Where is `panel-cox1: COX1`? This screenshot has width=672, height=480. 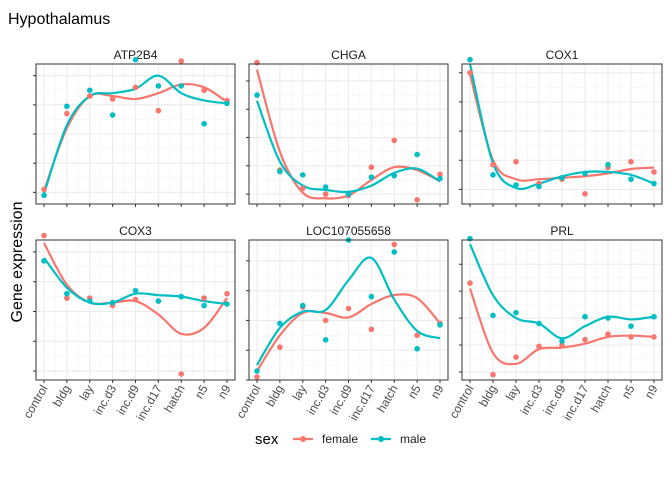 panel-cox1: COX1 is located at coordinates (561, 126).